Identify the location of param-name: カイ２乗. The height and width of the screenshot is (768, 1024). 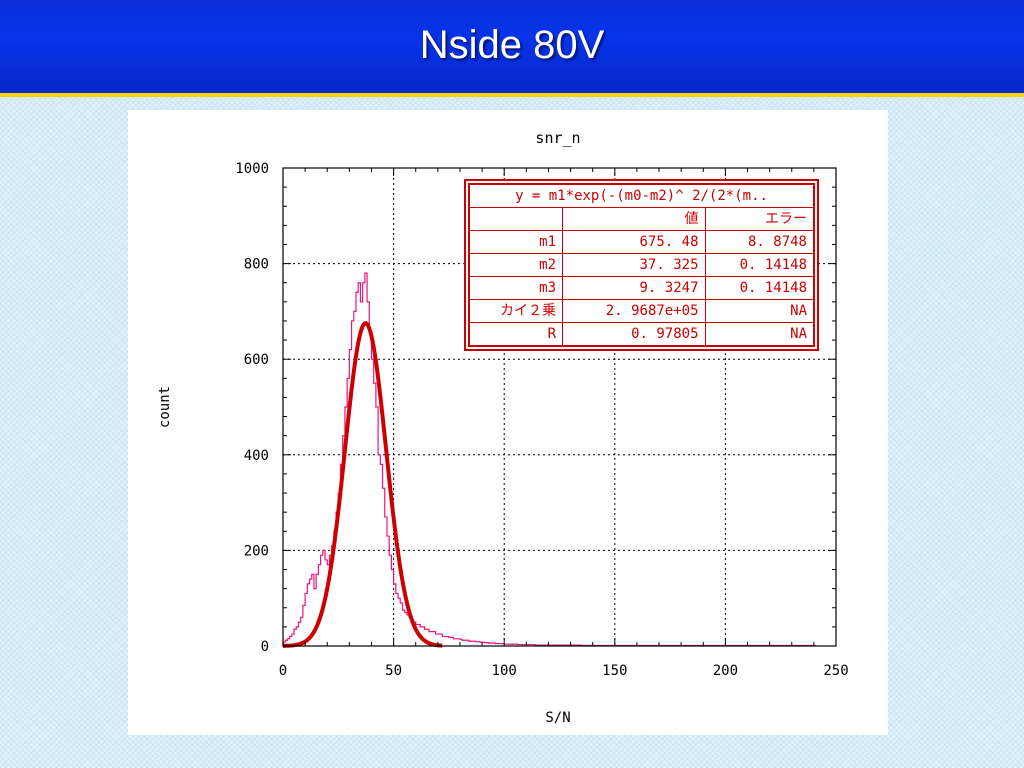
(516, 311).